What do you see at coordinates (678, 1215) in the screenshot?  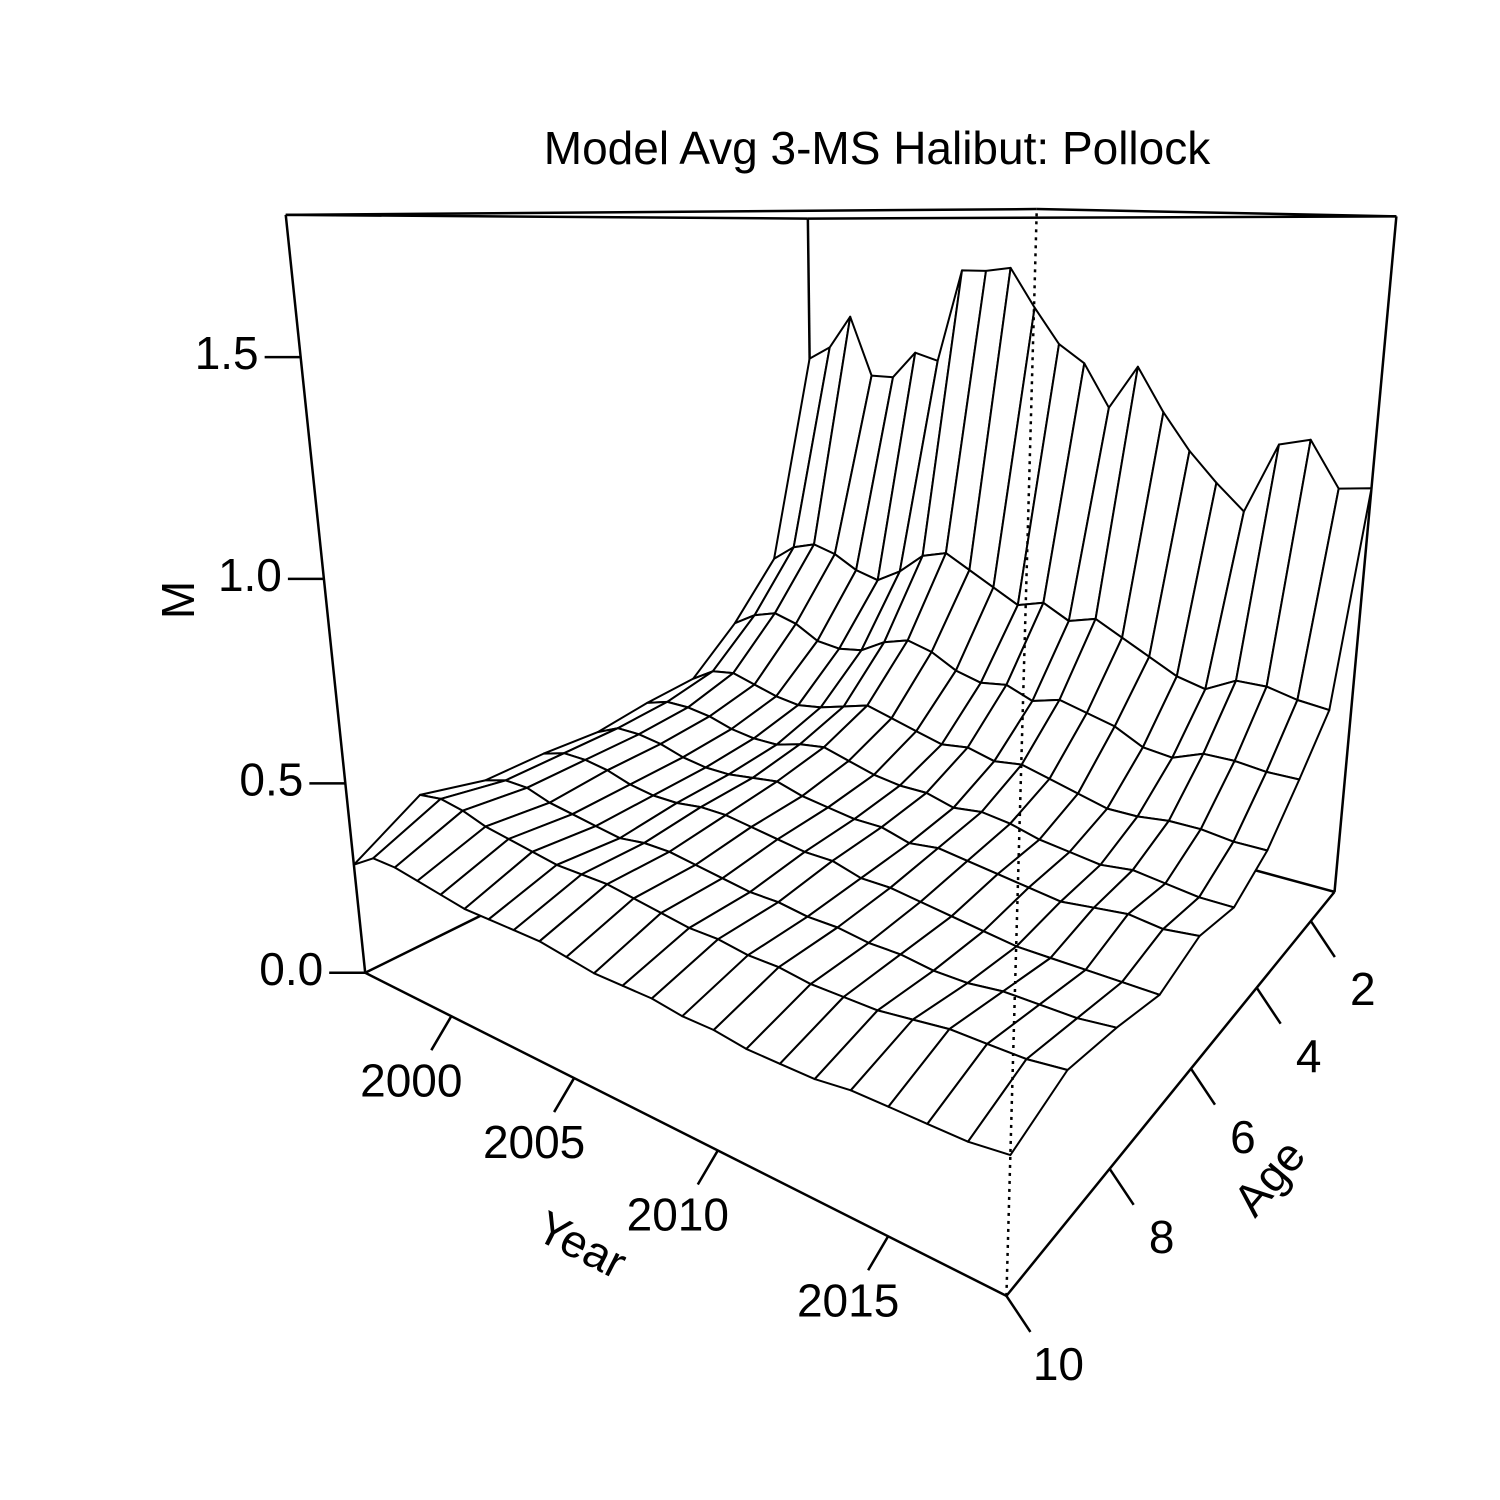 I see `x-tick-label: 2010` at bounding box center [678, 1215].